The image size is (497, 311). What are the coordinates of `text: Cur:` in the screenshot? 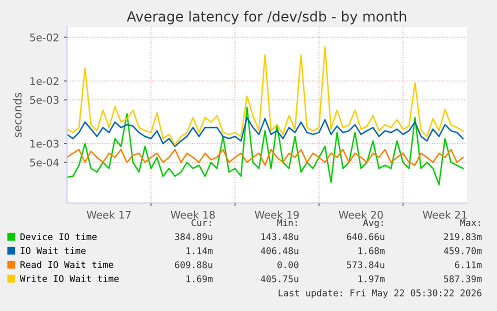 It's located at (201, 222).